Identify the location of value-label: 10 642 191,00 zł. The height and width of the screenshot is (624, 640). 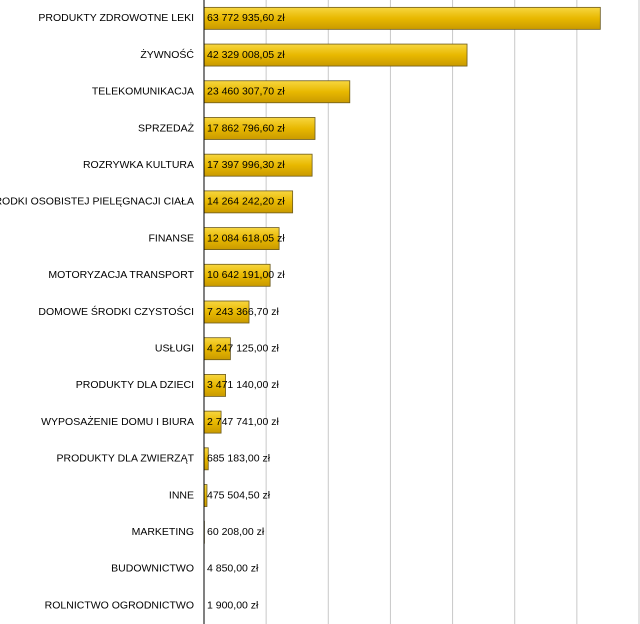
(246, 275).